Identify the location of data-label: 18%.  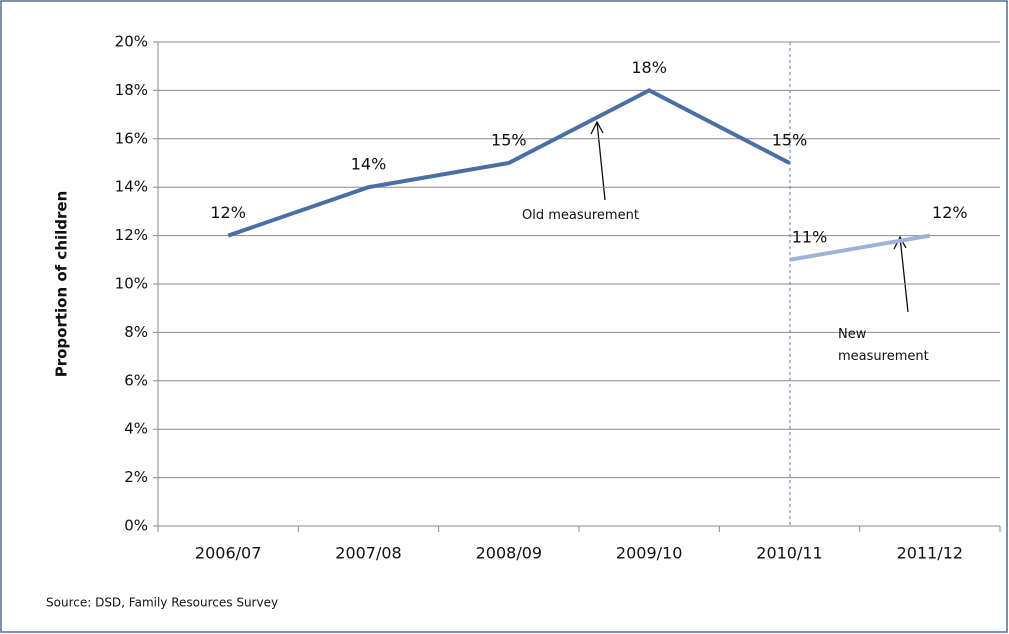
(649, 67).